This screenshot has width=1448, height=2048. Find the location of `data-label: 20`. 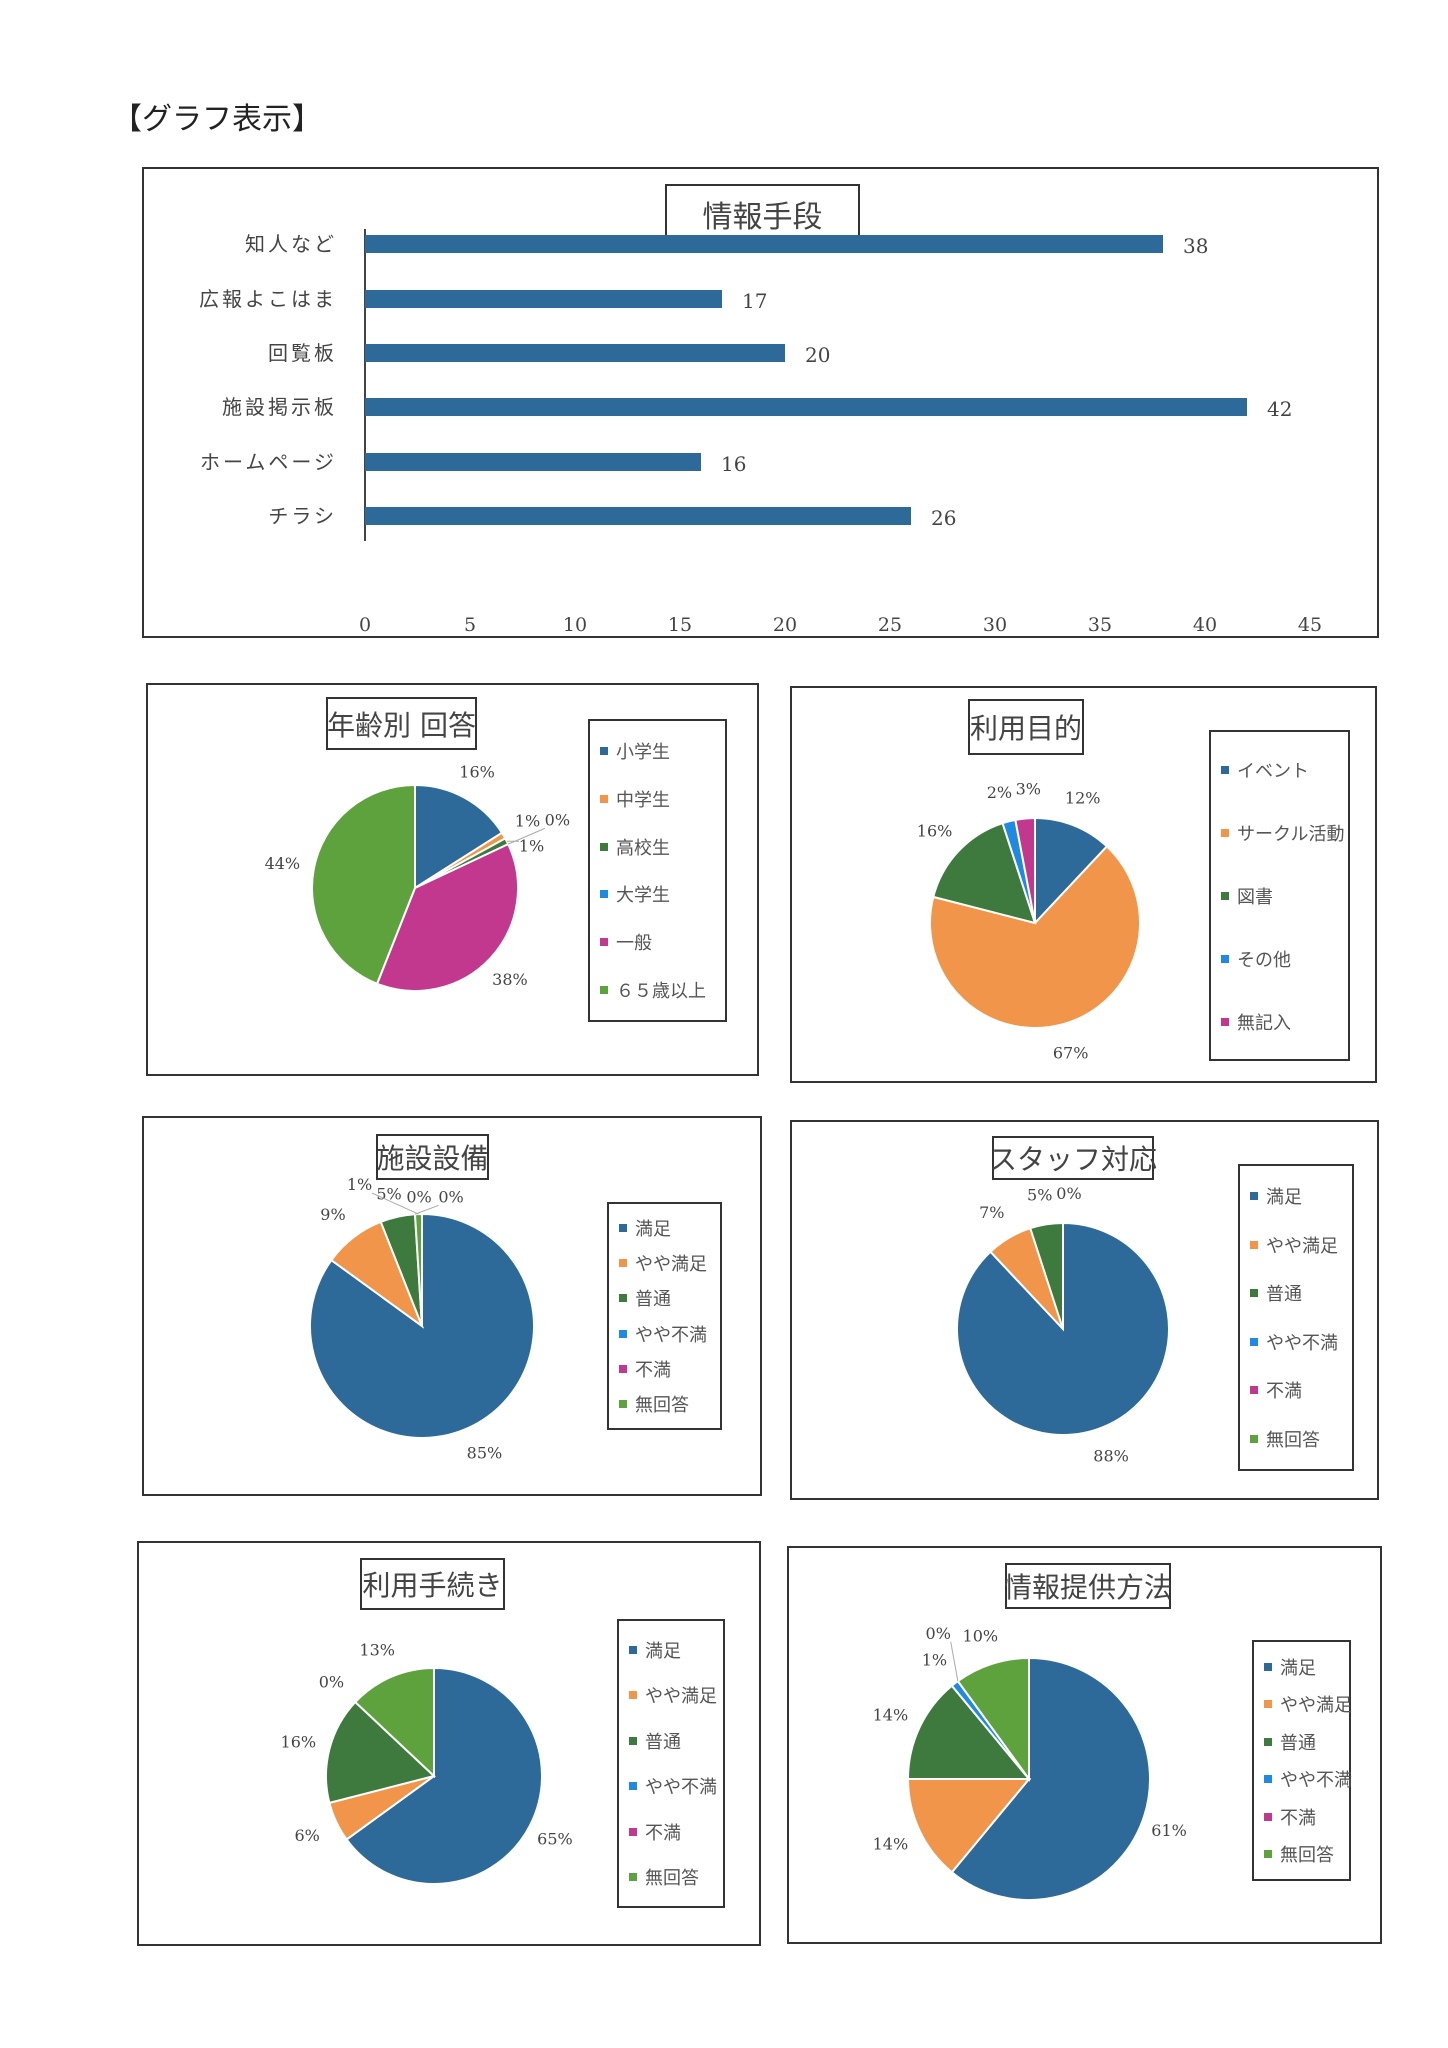

data-label: 20 is located at coordinates (817, 355).